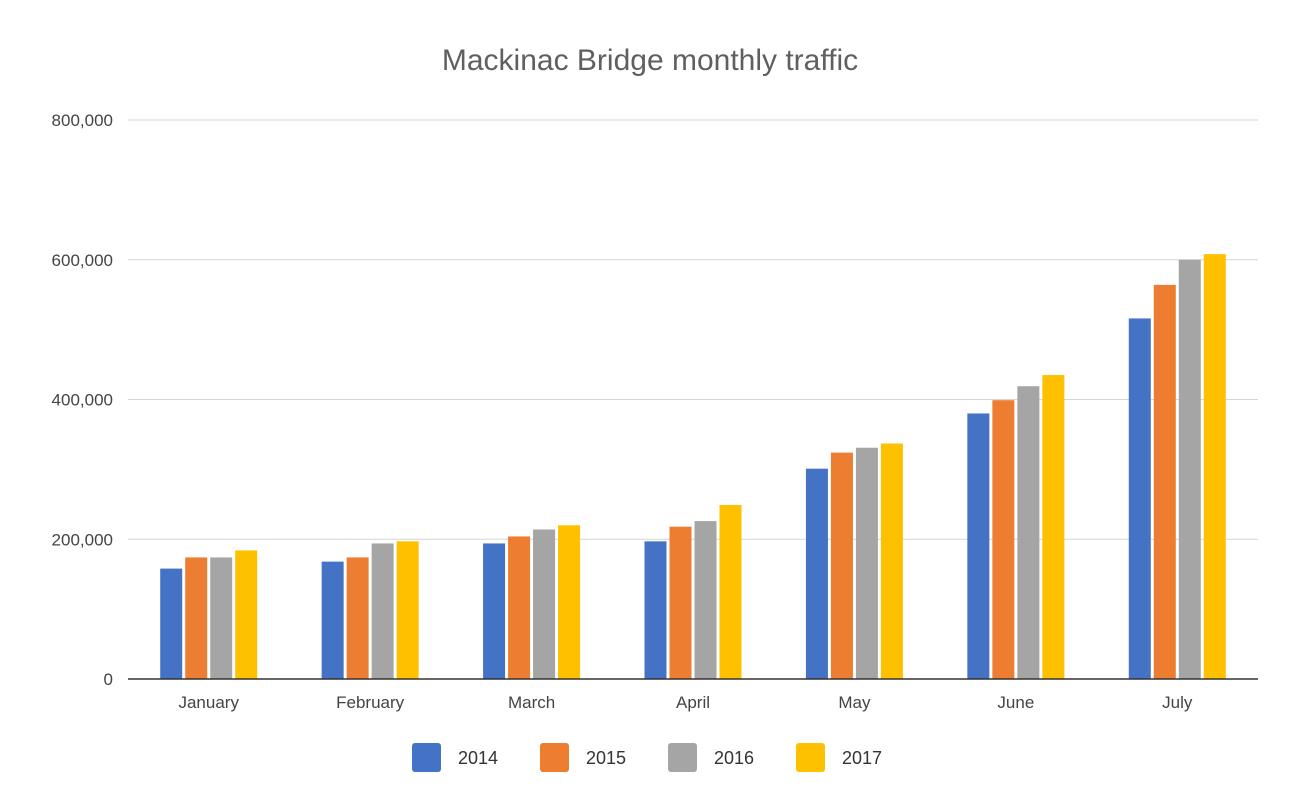 Image resolution: width=1300 pixels, height=812 pixels. I want to click on x-tick-label: February, so click(370, 702).